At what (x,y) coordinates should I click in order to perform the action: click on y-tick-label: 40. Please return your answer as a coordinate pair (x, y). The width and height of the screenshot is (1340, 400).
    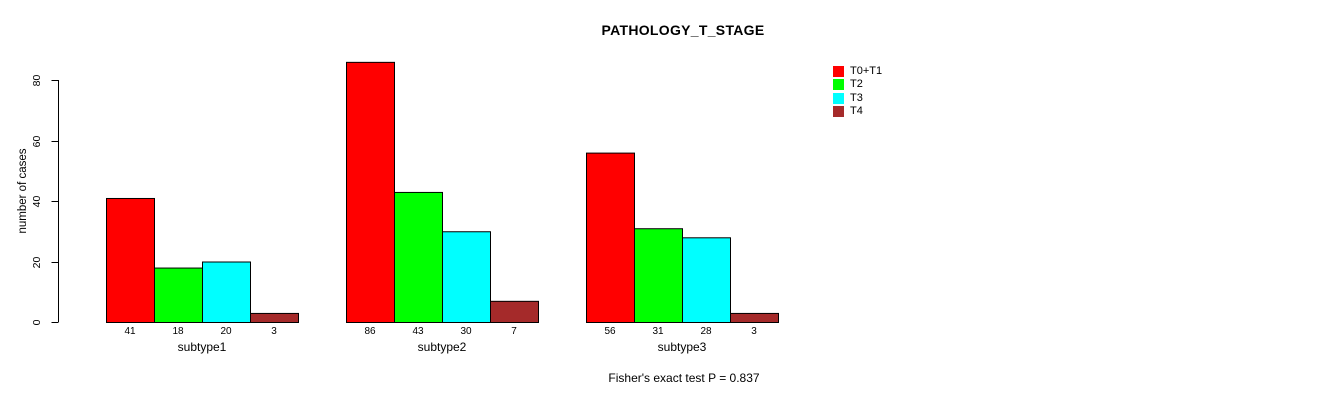
    Looking at the image, I should click on (37, 202).